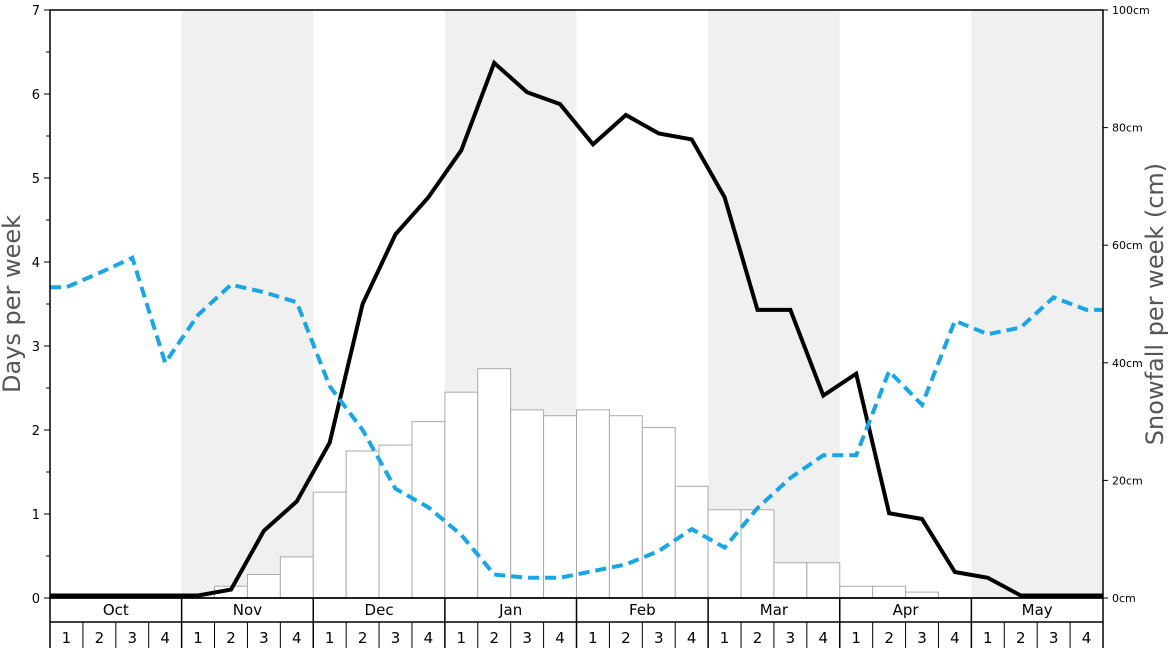  What do you see at coordinates (36, 347) in the screenshot?
I see `left-tick-label: 3` at bounding box center [36, 347].